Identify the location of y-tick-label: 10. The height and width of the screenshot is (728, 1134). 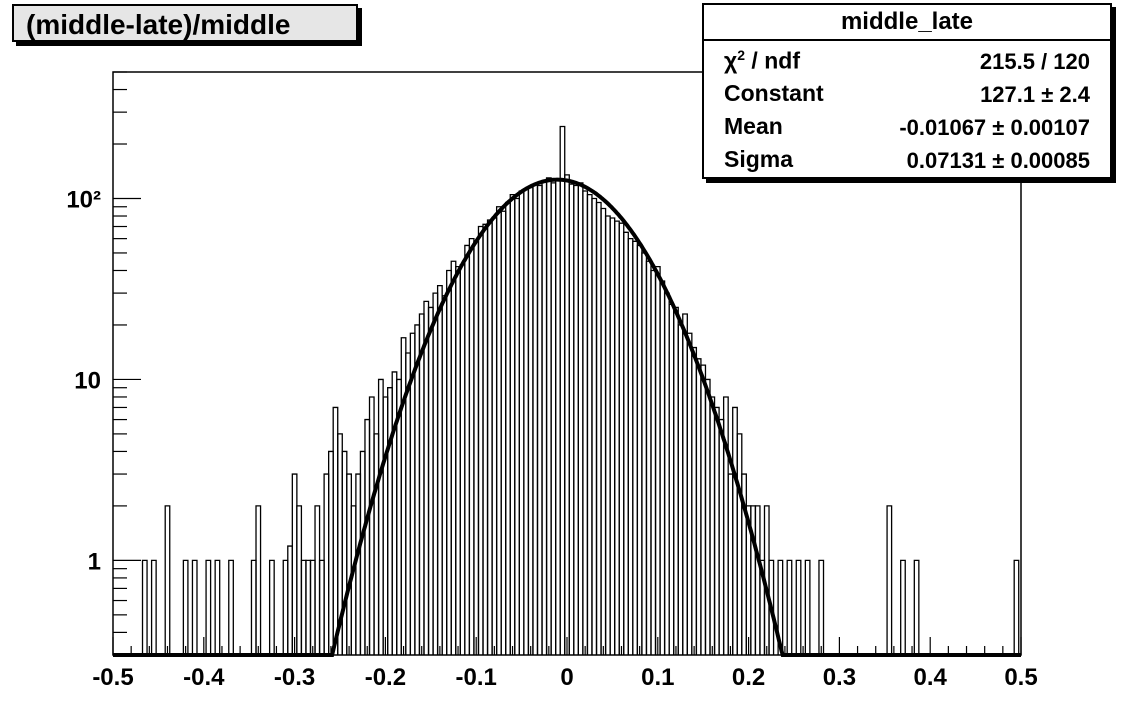
(87, 380).